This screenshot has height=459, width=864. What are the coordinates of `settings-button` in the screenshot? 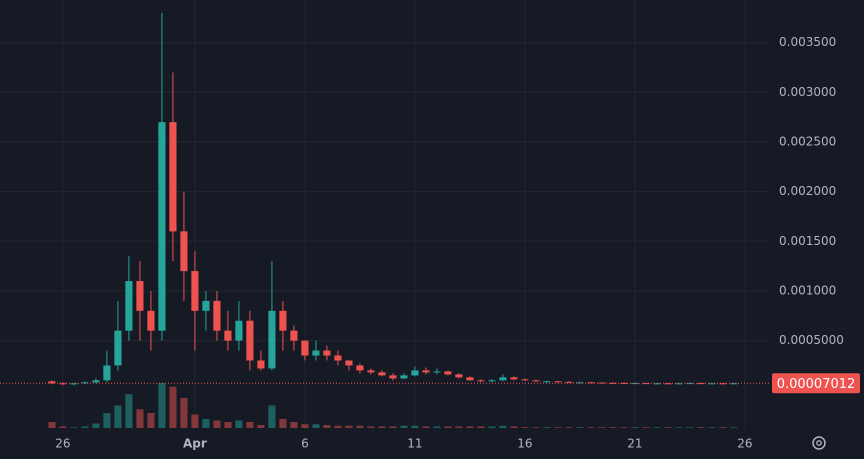 It's located at (819, 443).